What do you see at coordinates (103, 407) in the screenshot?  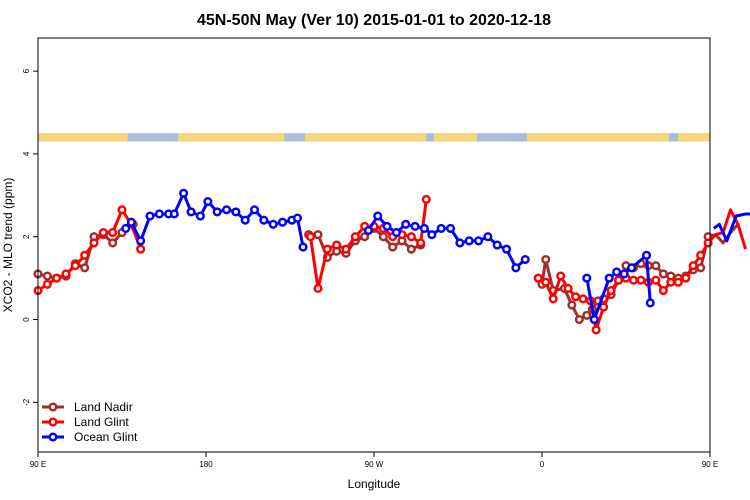 I see `legend-label: Land Nadir` at bounding box center [103, 407].